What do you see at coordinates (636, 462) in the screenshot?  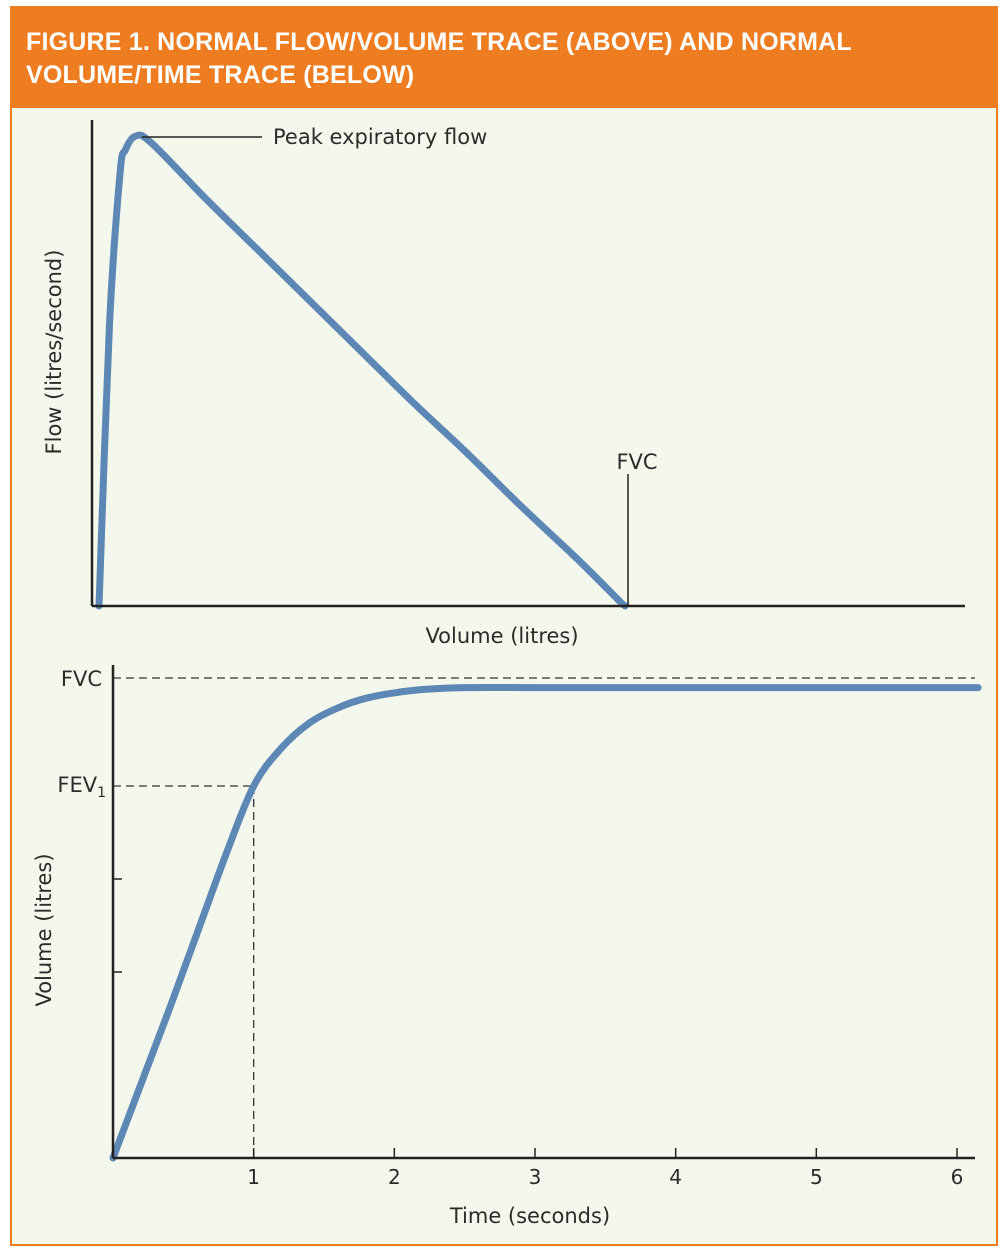 I see `fvc-label: FVC` at bounding box center [636, 462].